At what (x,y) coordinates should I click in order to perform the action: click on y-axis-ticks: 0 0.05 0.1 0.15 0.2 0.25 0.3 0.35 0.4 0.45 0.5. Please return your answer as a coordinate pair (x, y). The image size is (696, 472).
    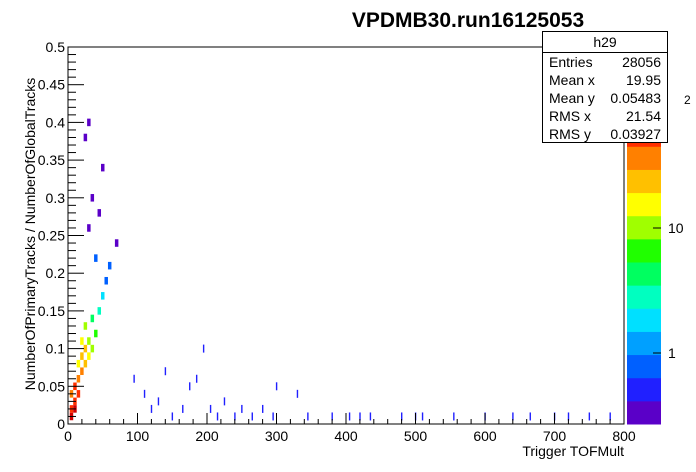
    Looking at the image, I should click on (61, 235).